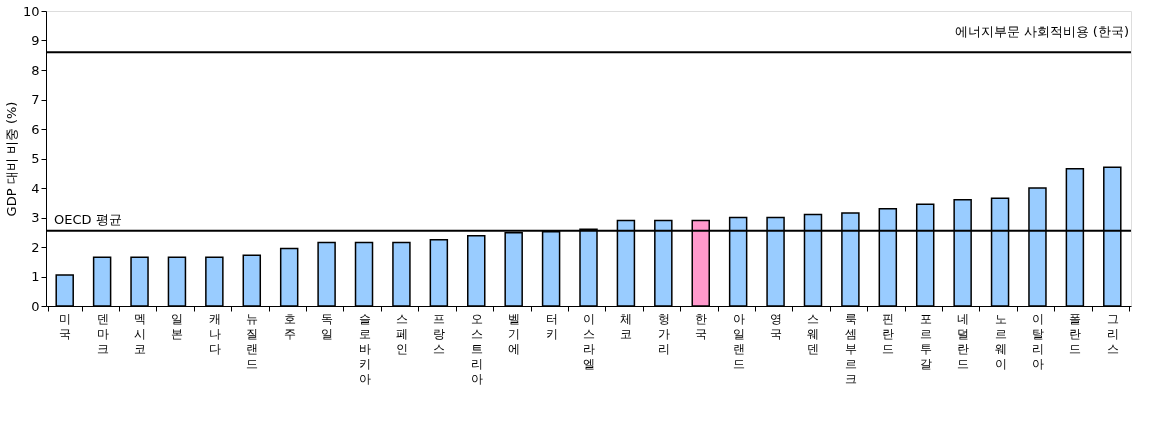  I want to click on y-tick-label: 7, so click(35, 99).